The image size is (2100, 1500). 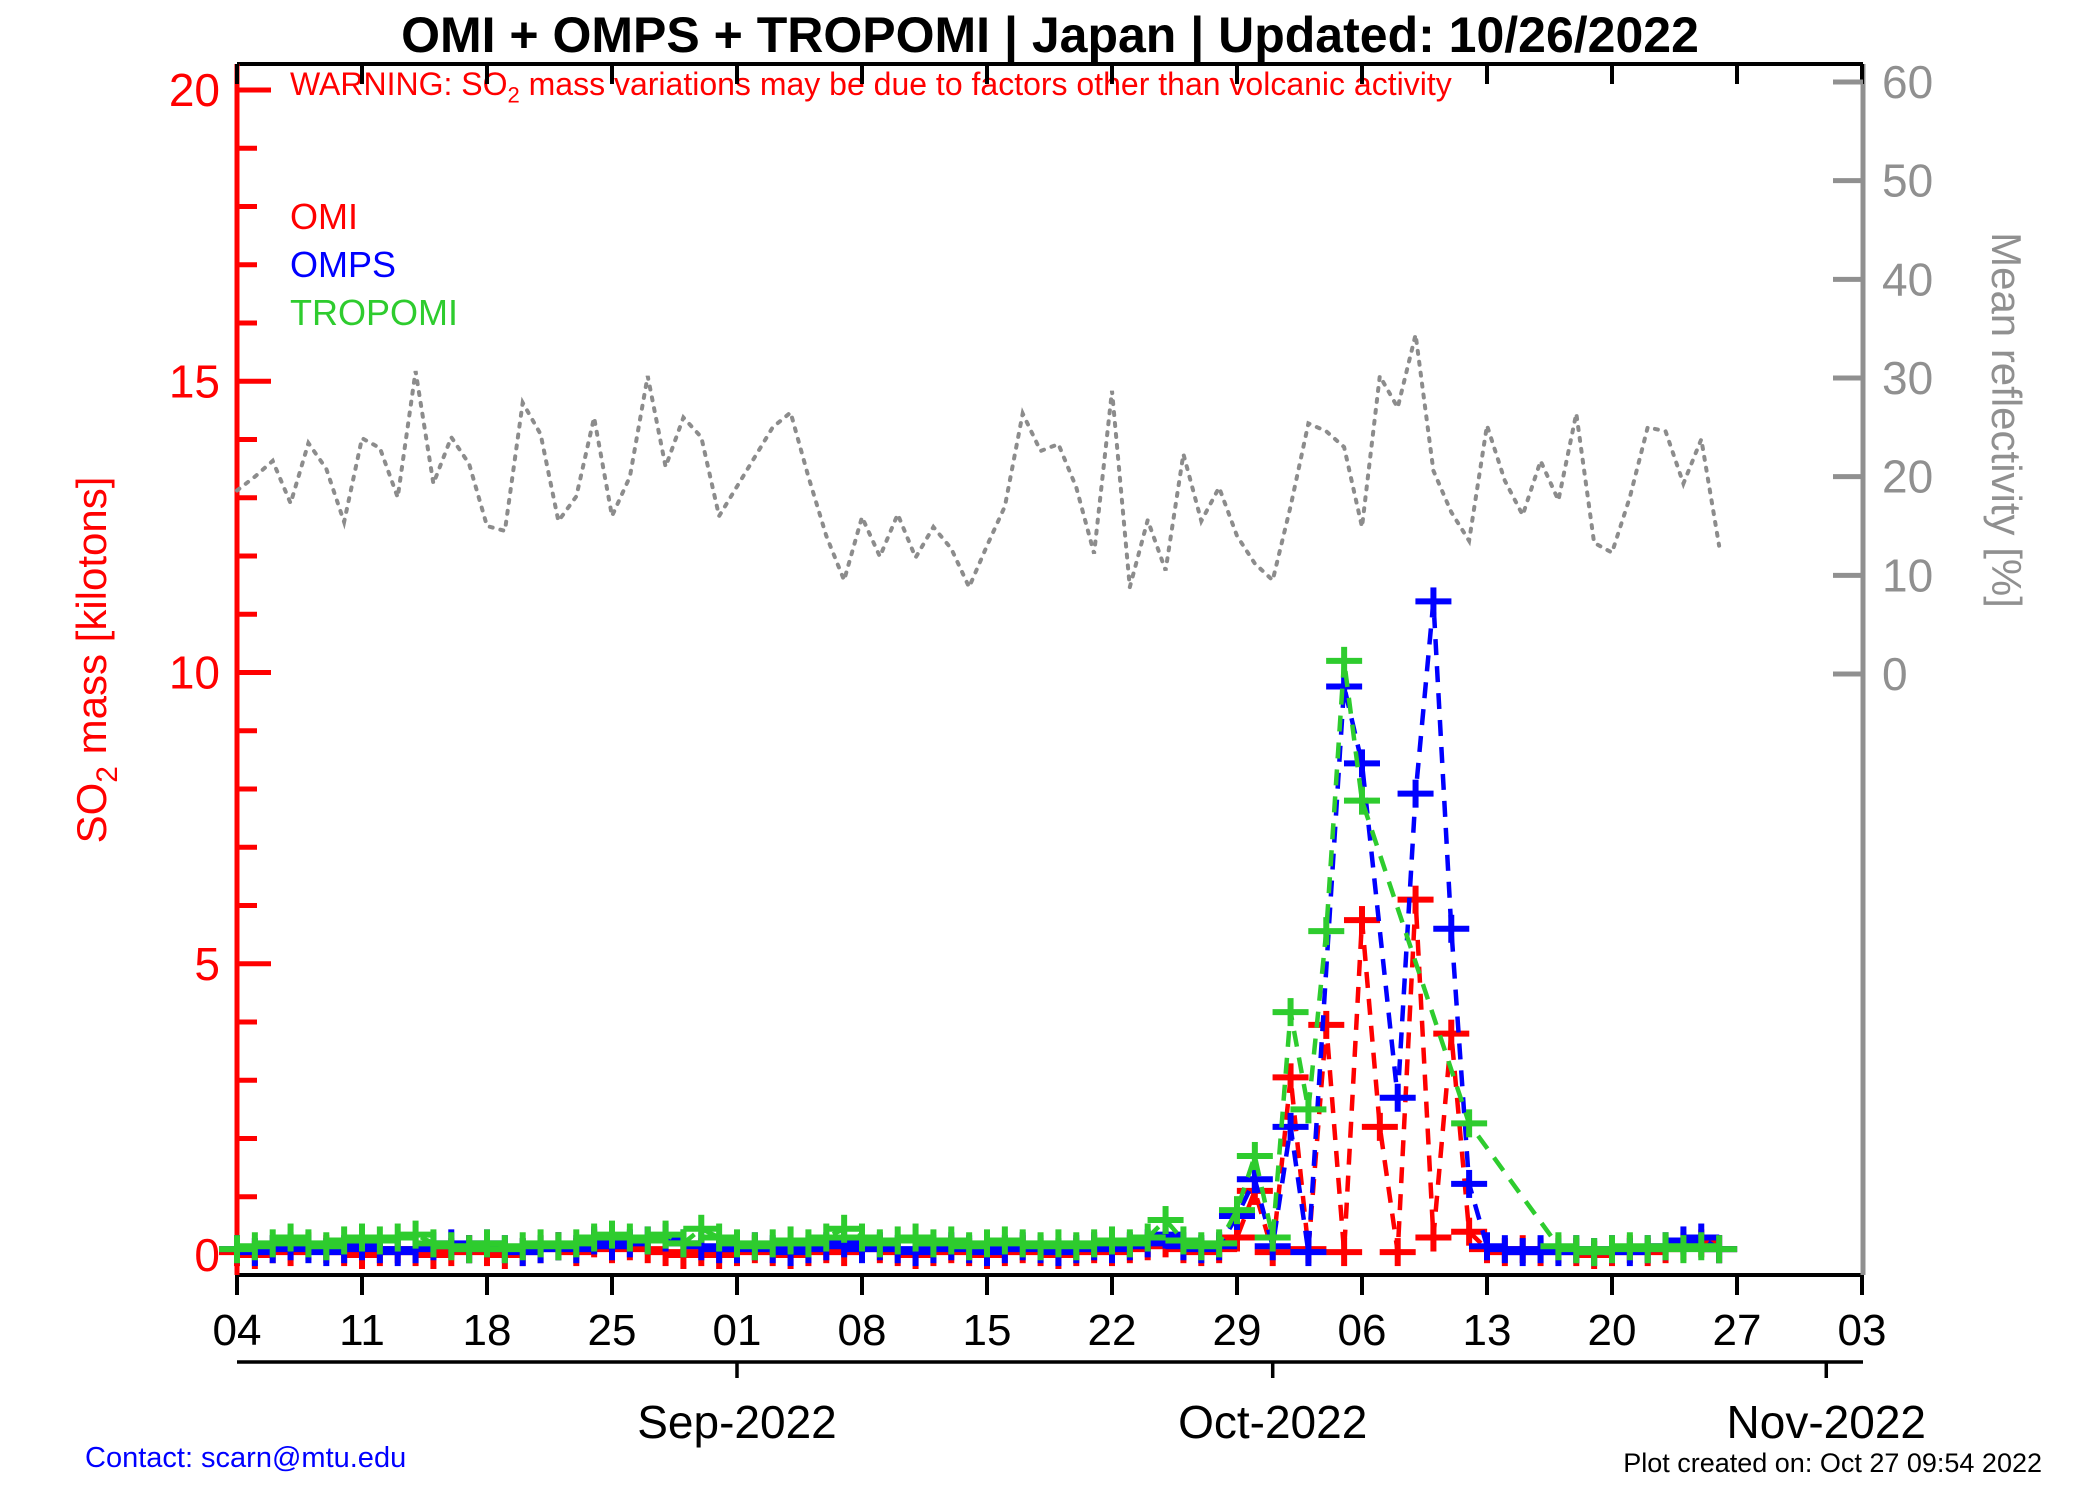 I want to click on warning-pre: WARNING: SO, so click(x=399, y=84).